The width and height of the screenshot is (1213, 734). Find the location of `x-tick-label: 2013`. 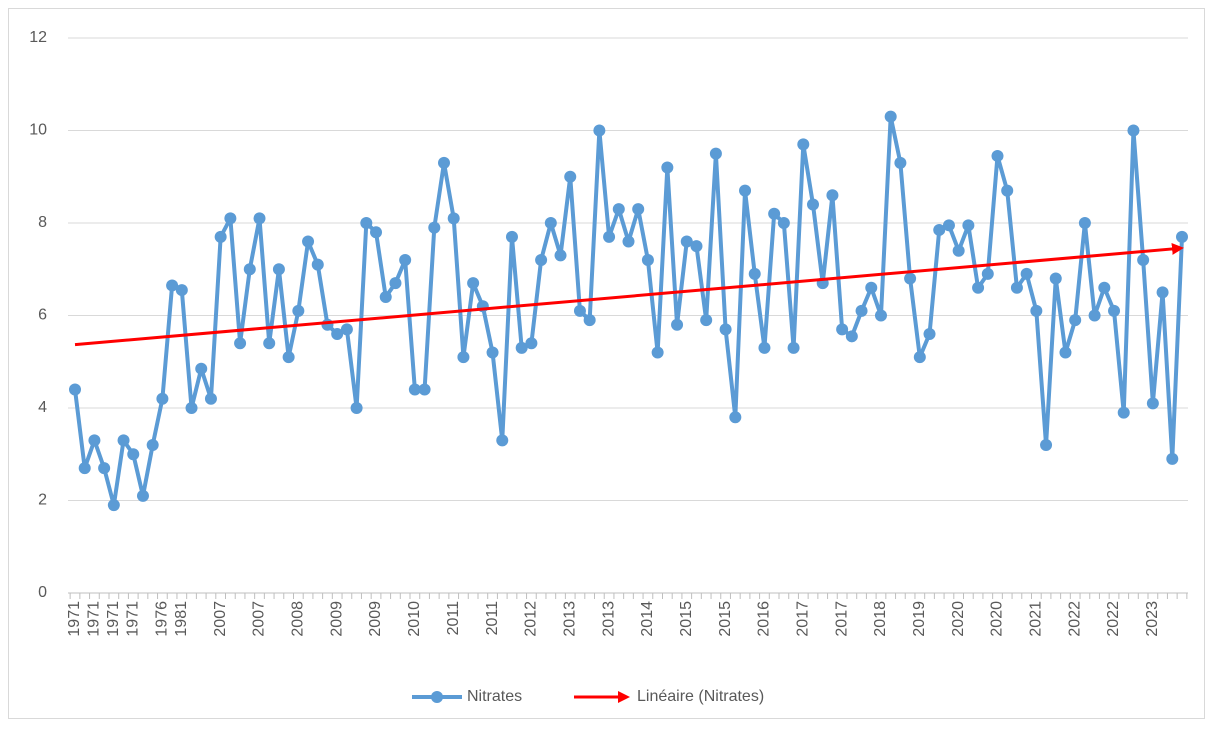

x-tick-label: 2013 is located at coordinates (569, 619).